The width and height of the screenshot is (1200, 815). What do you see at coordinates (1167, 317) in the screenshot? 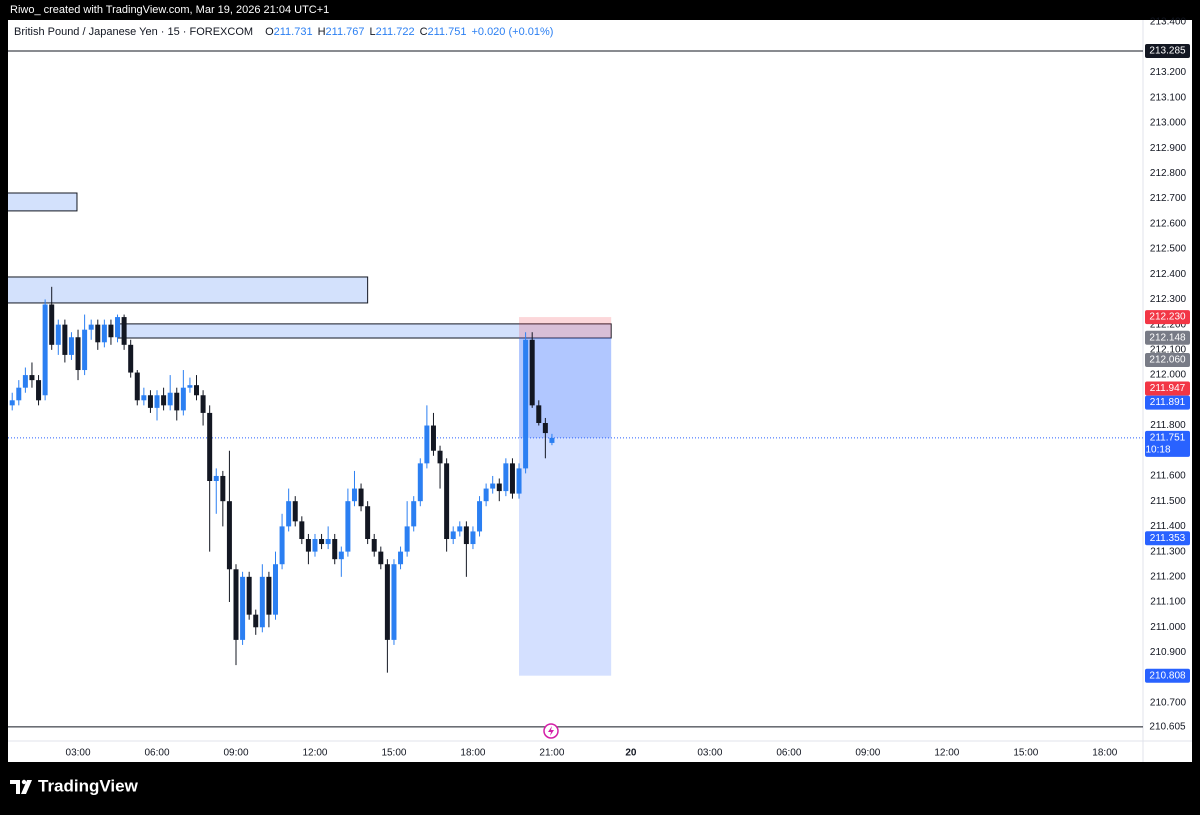
I see `stop-label-box` at bounding box center [1167, 317].